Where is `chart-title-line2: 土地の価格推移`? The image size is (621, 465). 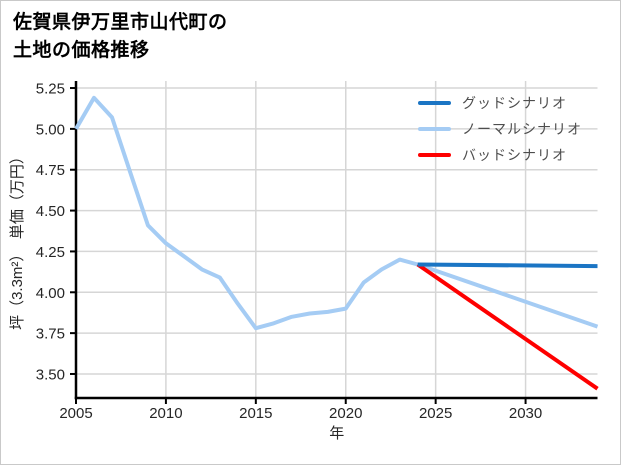 chart-title-line2: 土地の価格推移 is located at coordinates (81, 50).